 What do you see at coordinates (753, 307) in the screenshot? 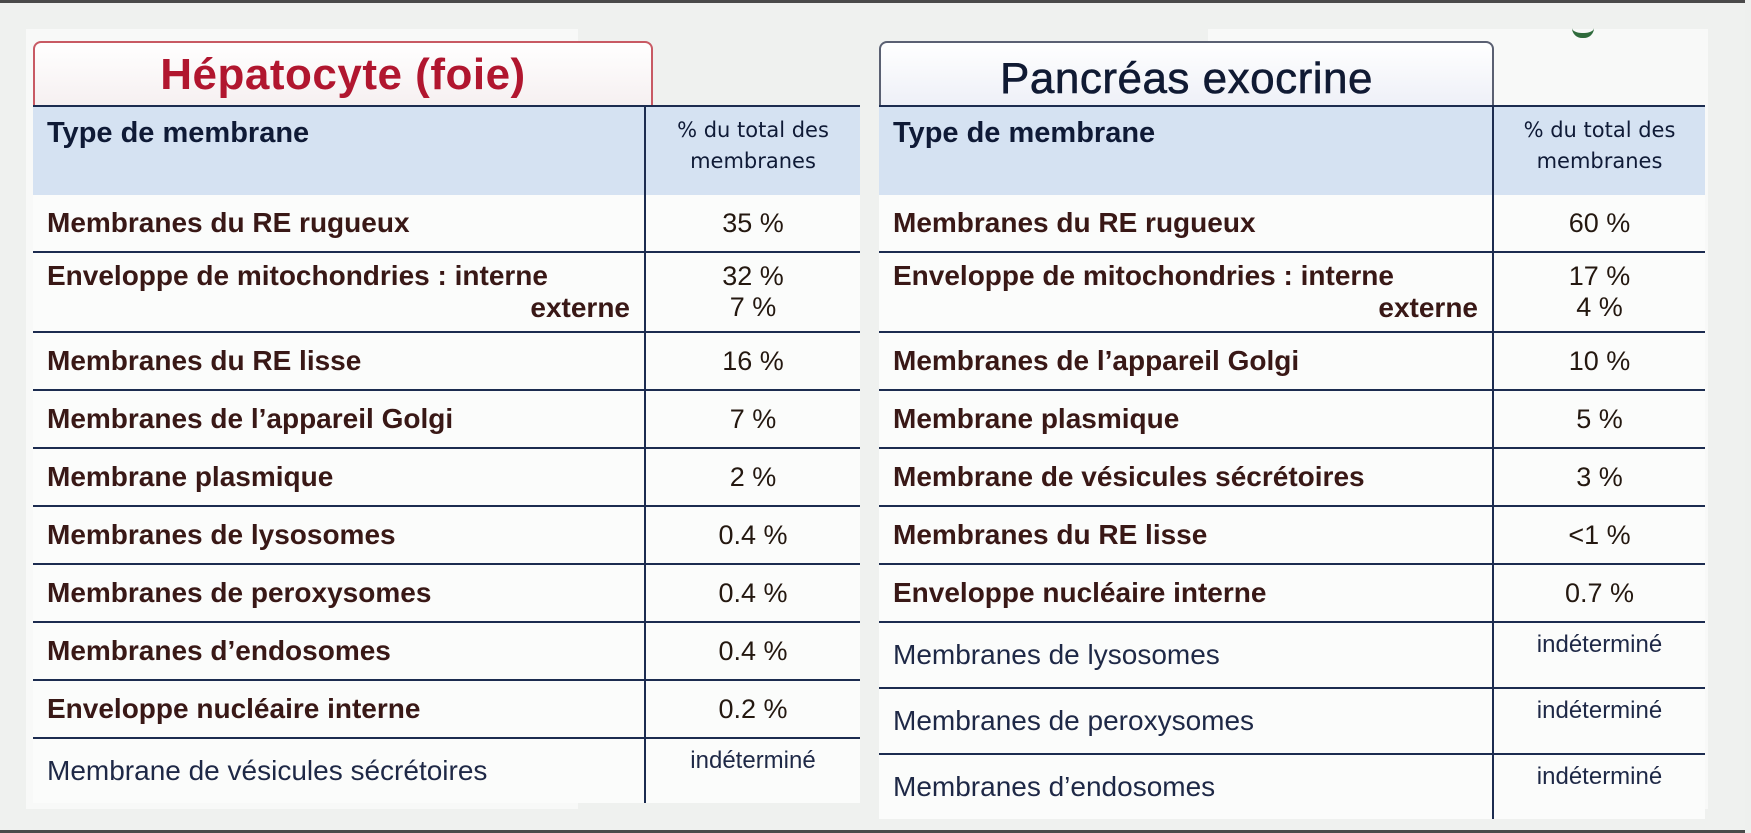
I see `row-value-line2: 7 %` at bounding box center [753, 307].